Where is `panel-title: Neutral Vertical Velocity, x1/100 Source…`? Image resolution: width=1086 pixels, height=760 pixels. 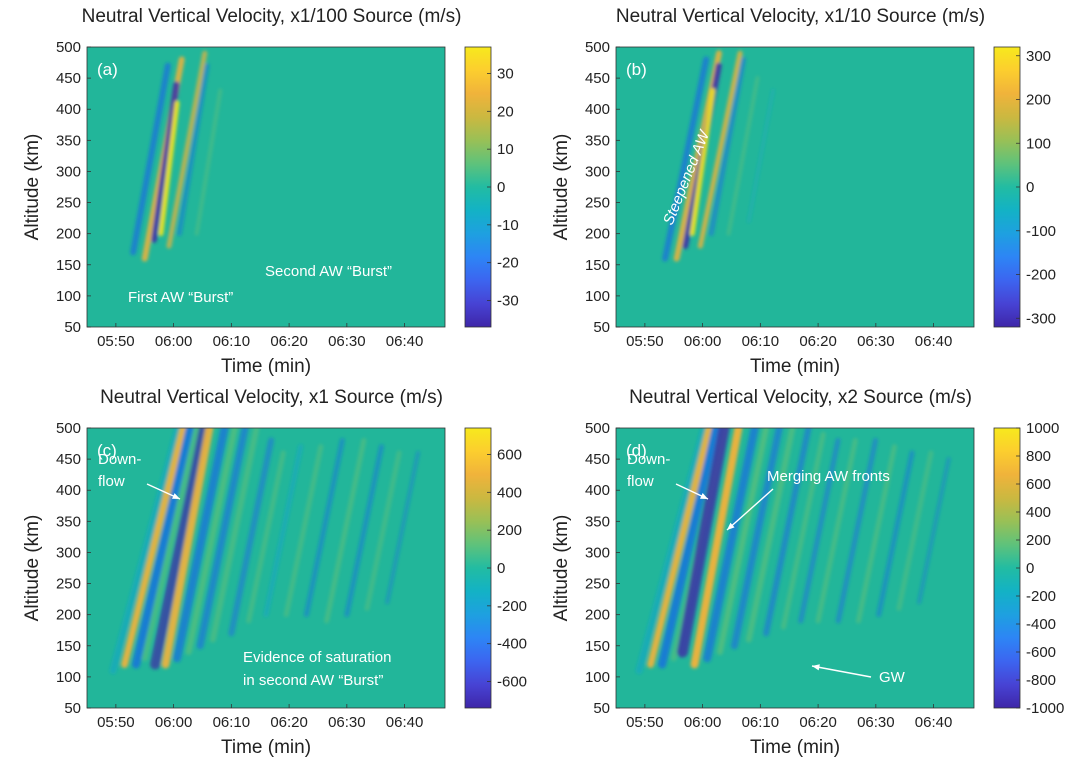
panel-title: Neutral Vertical Velocity, x1/100 Source… is located at coordinates (271, 16).